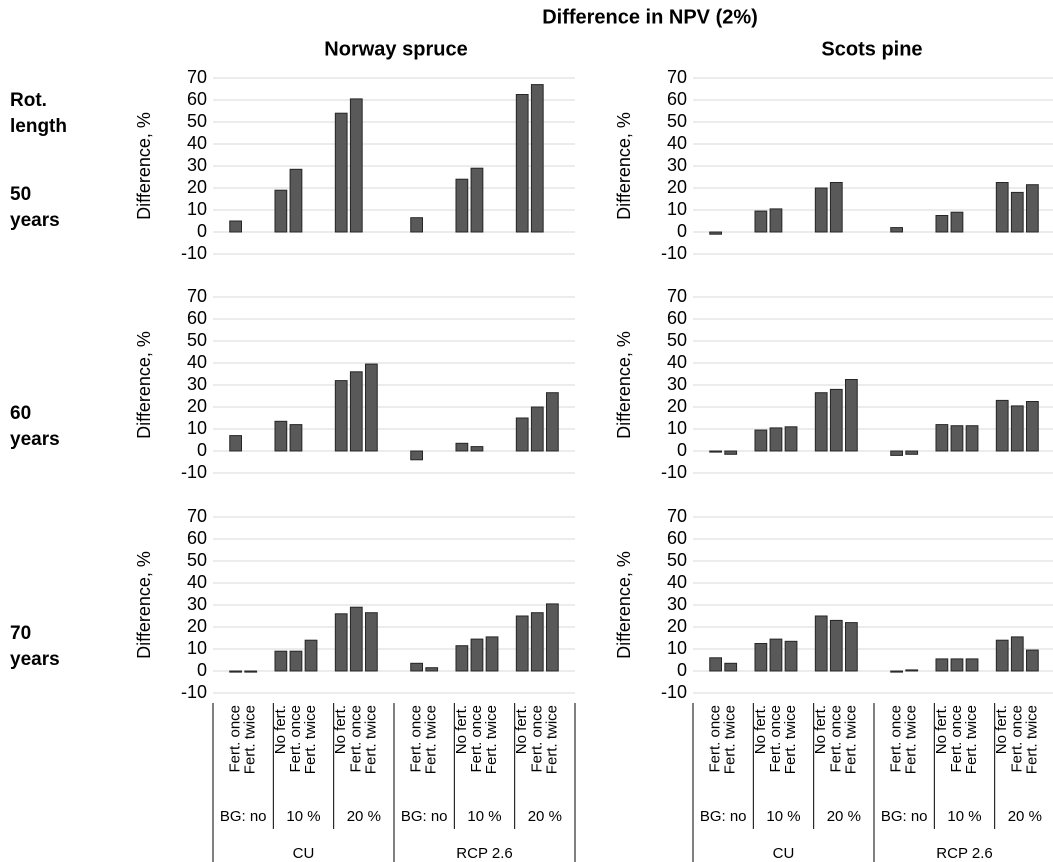 The height and width of the screenshot is (862, 1053). Describe the element at coordinates (35, 207) in the screenshot. I see `row-title: 50 years` at that location.